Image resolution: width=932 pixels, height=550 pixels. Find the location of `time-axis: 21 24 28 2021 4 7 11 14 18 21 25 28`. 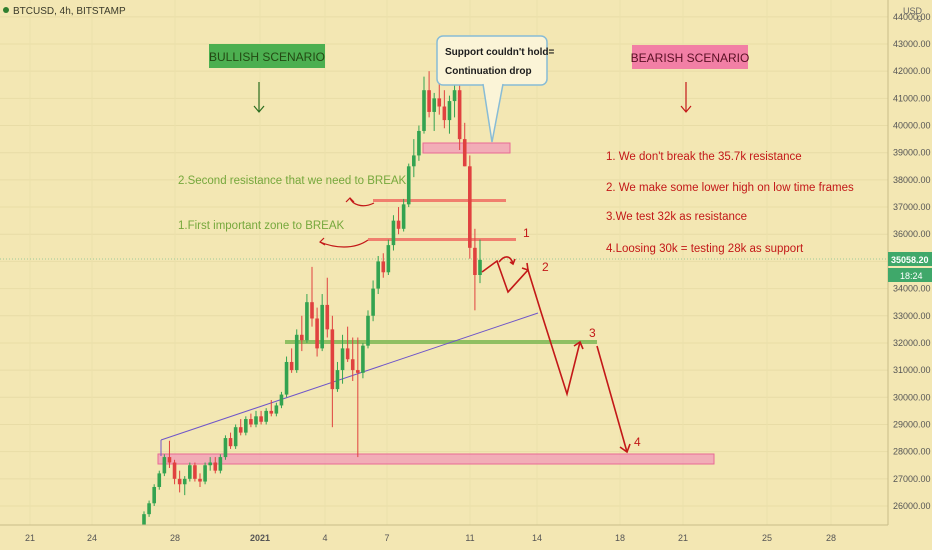

time-axis: 21 24 28 2021 4 7 11 14 18 21 25 28 is located at coordinates (466, 537).